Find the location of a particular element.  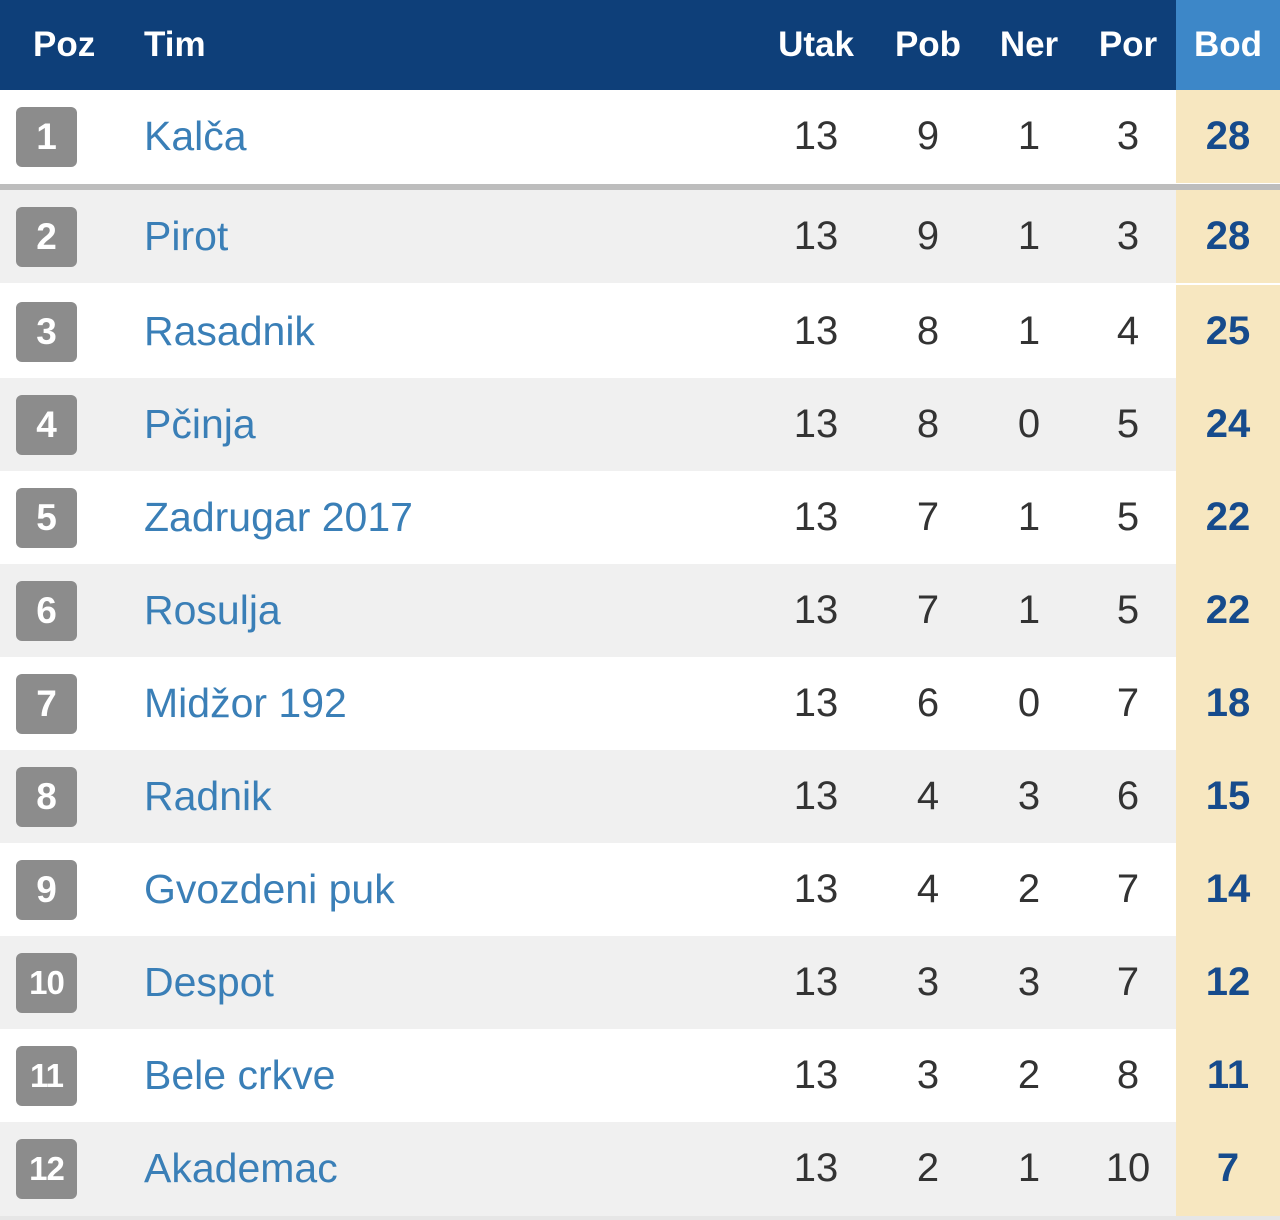

team-link: Gvozdeni puk is located at coordinates (269, 889).